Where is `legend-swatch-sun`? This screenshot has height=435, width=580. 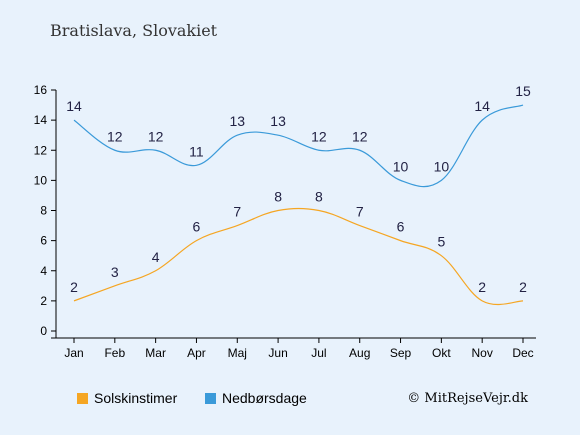
legend-swatch-sun is located at coordinates (82, 398).